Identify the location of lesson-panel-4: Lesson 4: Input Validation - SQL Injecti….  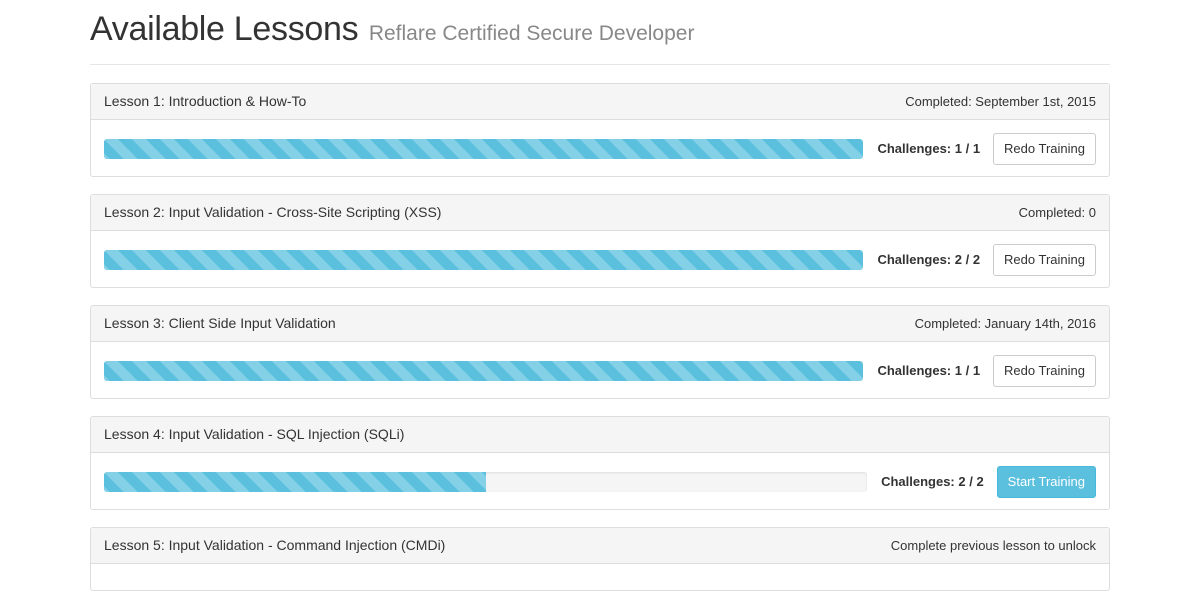
(600, 463).